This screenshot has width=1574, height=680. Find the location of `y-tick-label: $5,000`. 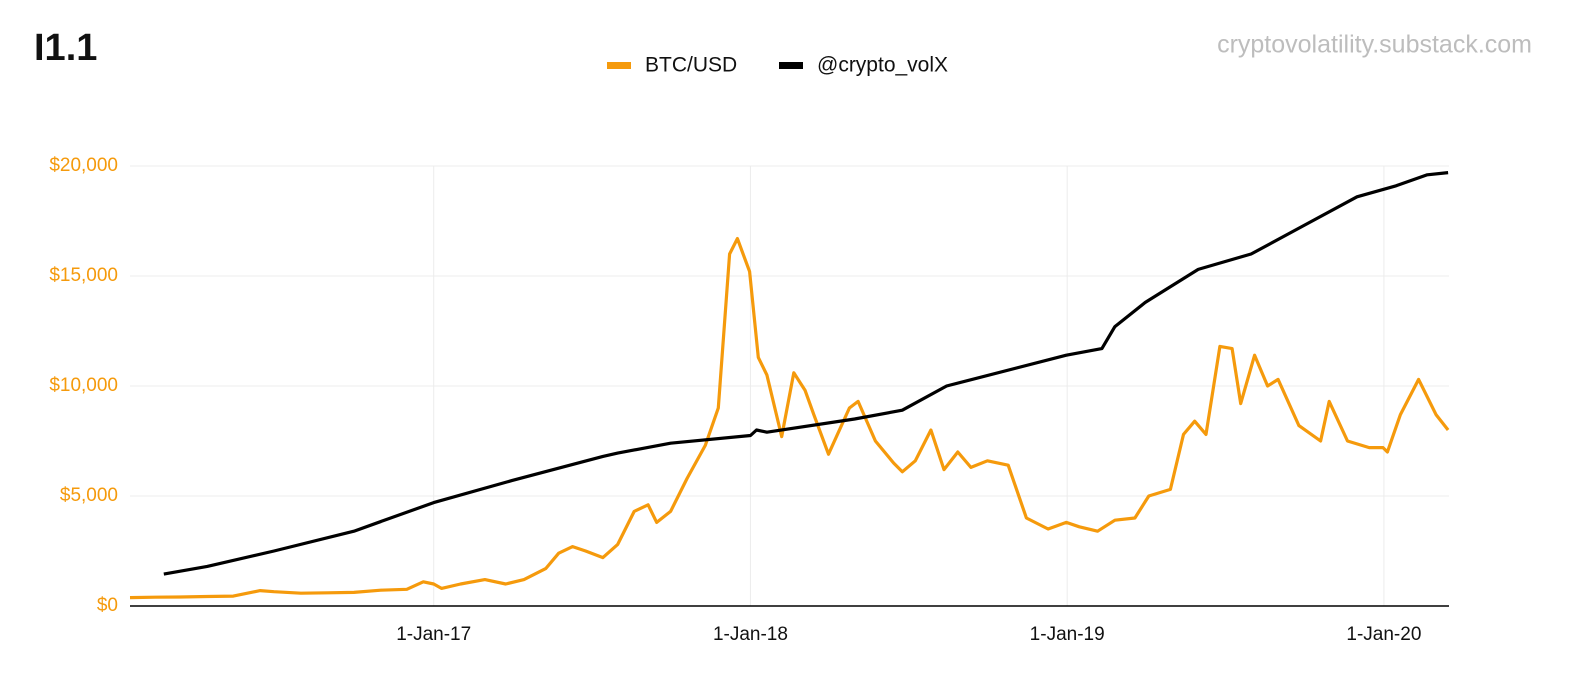

y-tick-label: $5,000 is located at coordinates (89, 495).